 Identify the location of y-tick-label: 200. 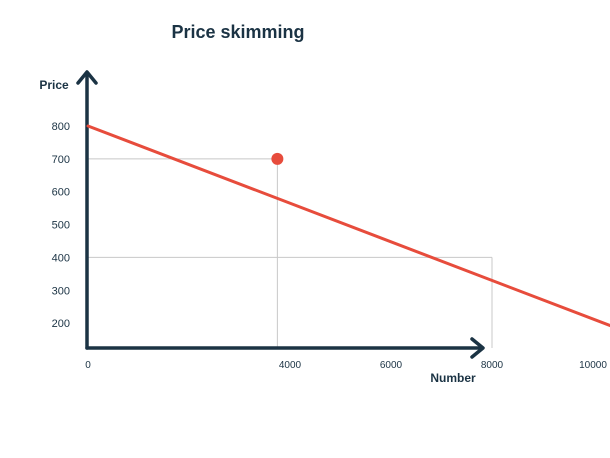
(61, 324).